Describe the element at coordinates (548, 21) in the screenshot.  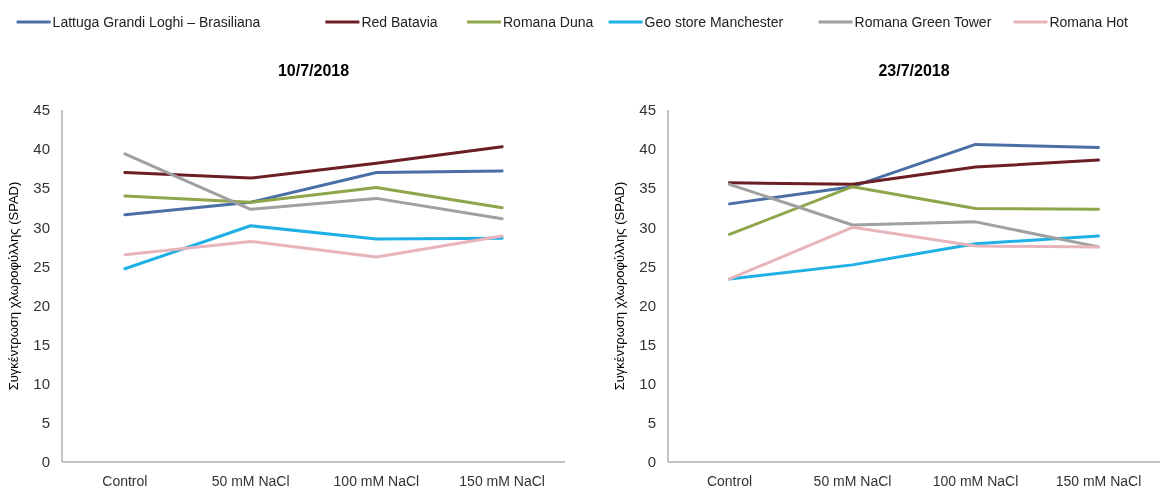
I see `legend-label: Romana Duna` at that location.